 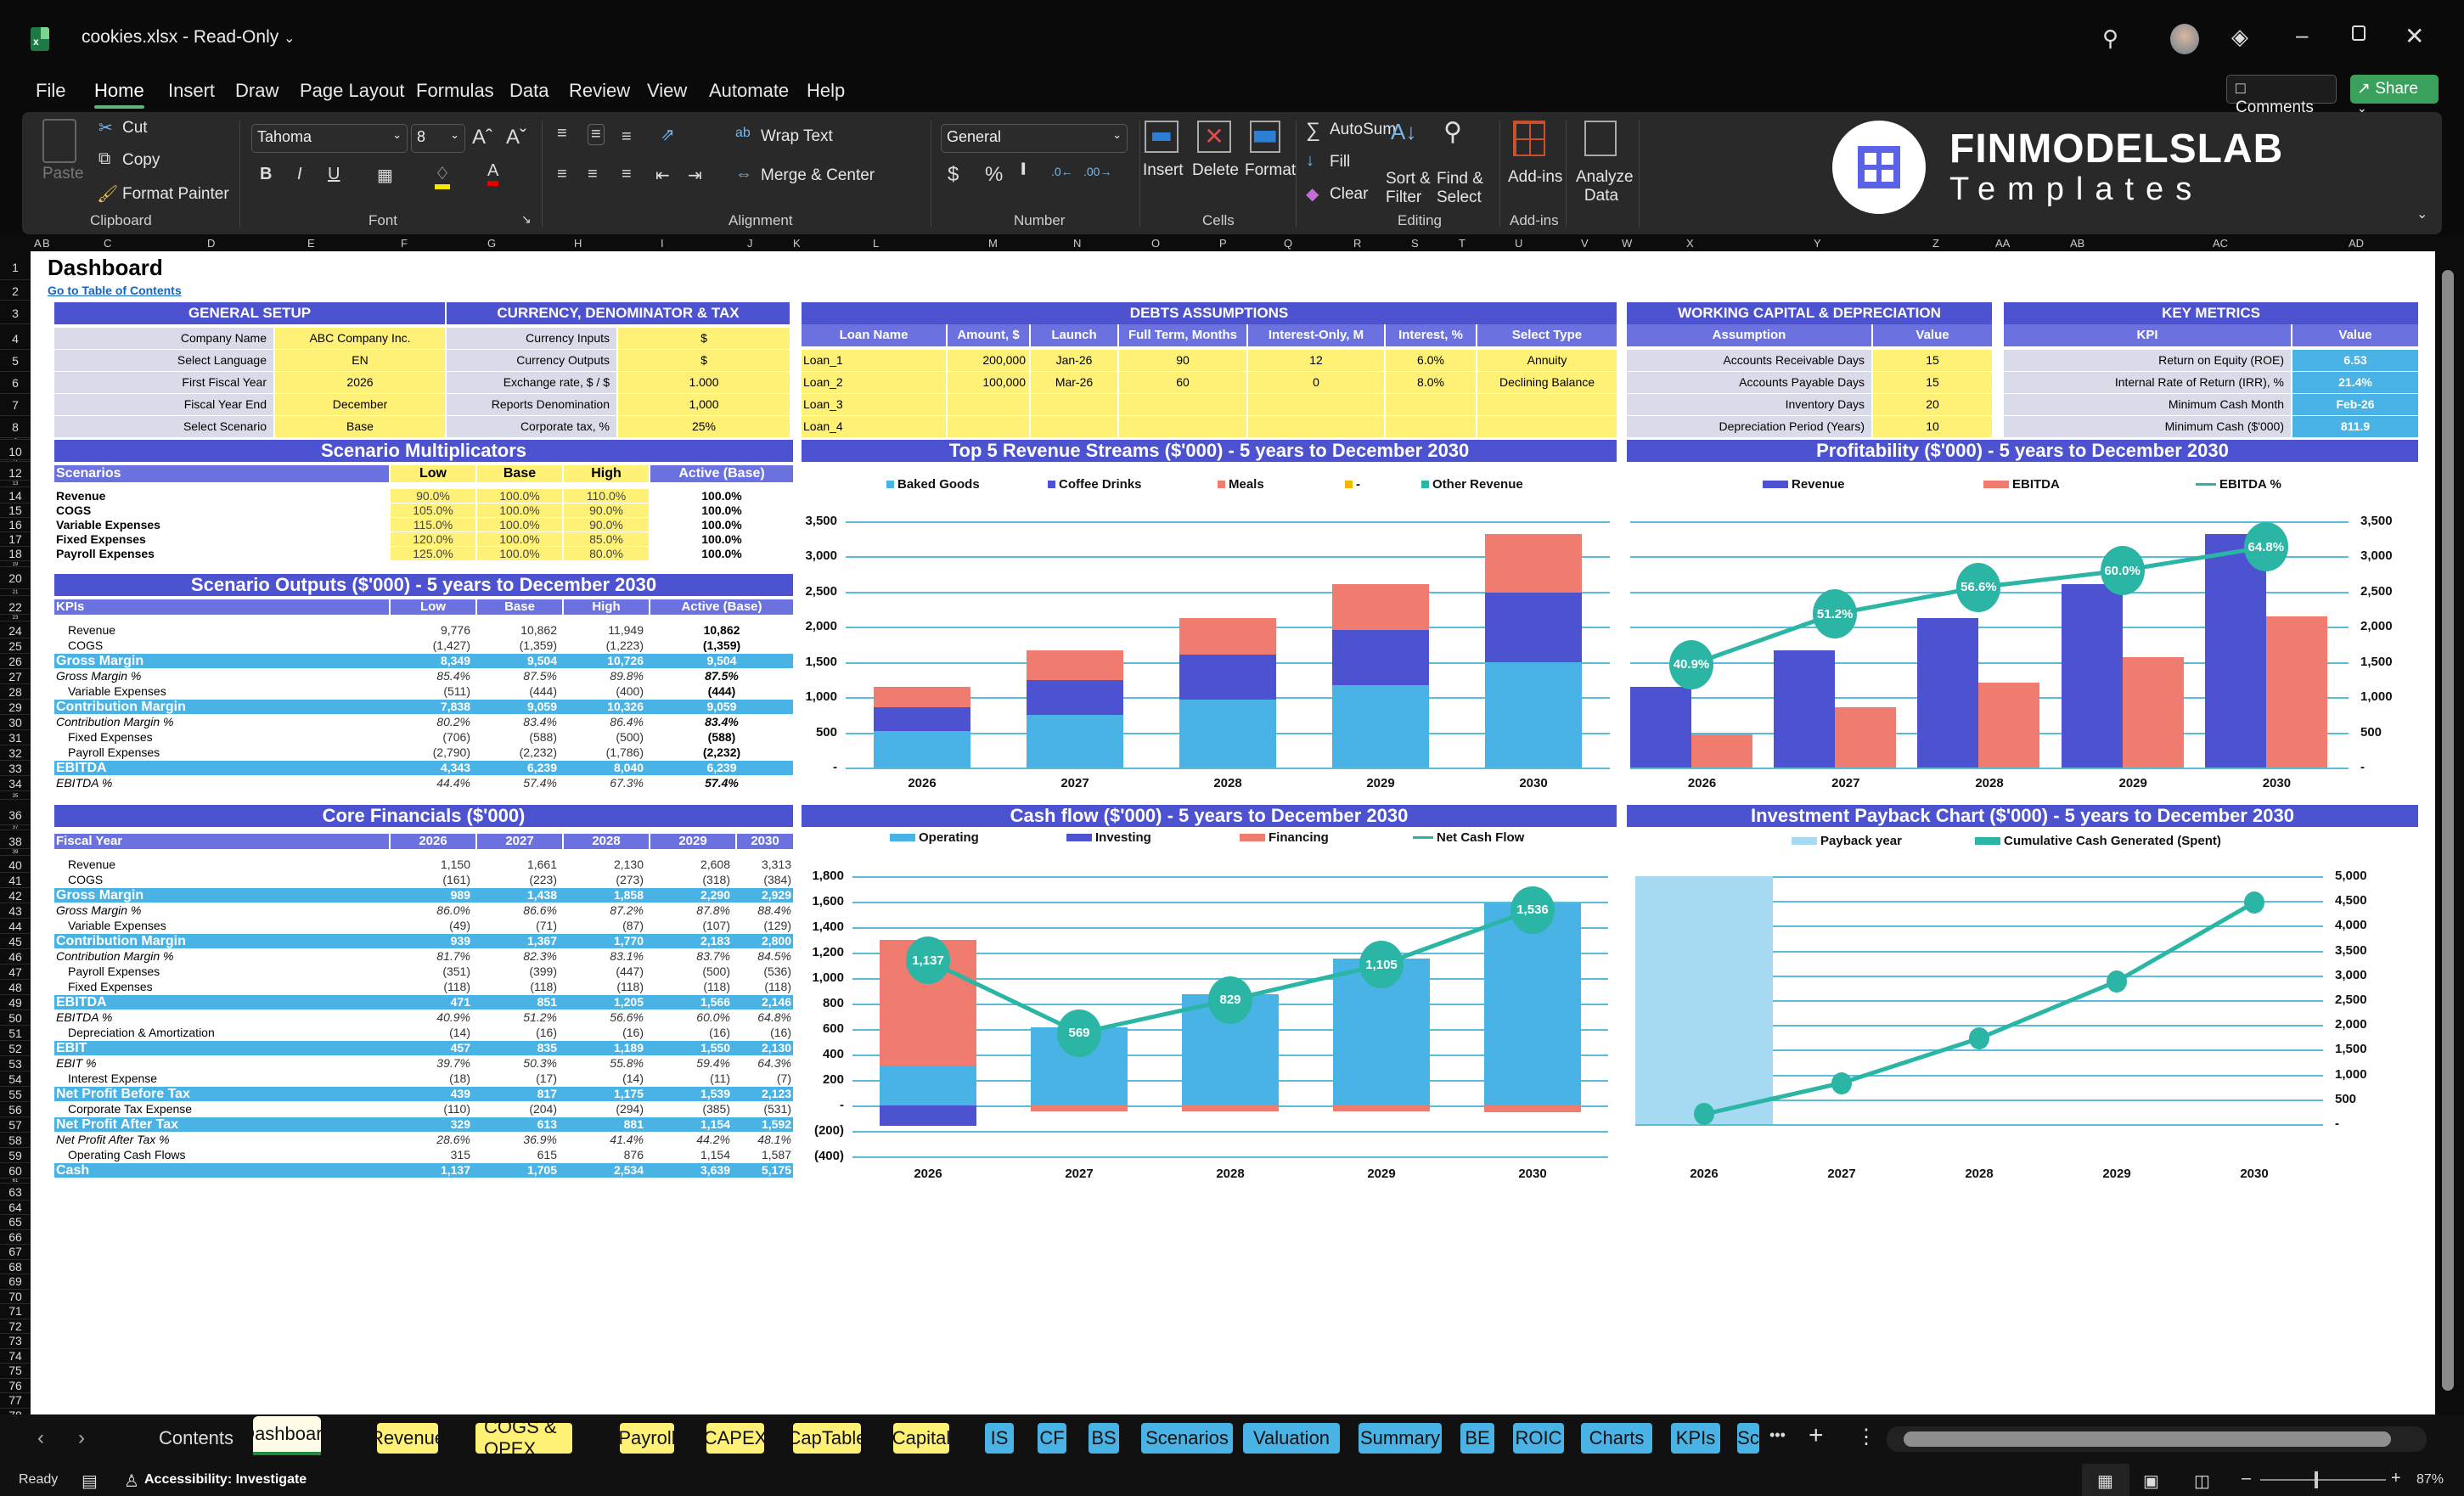 I want to click on sheet-tab: IS, so click(x=999, y=1438).